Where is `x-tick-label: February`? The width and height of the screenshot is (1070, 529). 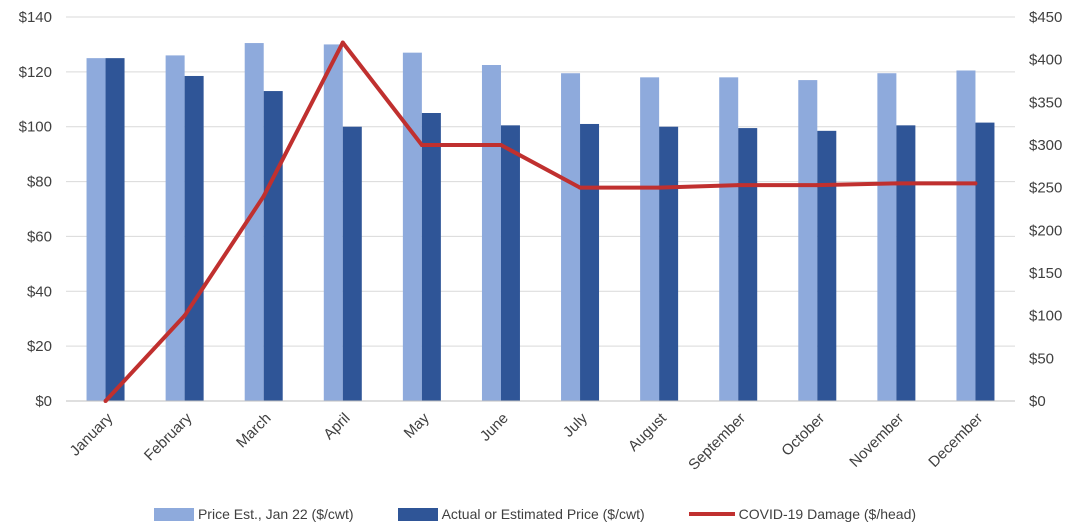
x-tick-label: February is located at coordinates (168, 436).